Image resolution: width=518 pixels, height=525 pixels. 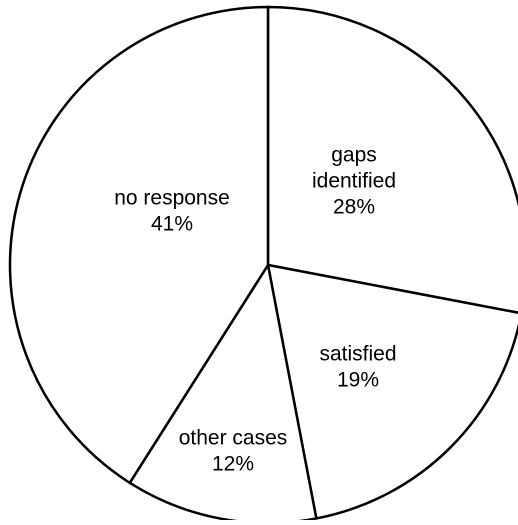 I want to click on slice-label-group-no-response: no response 41%, so click(x=172, y=211).